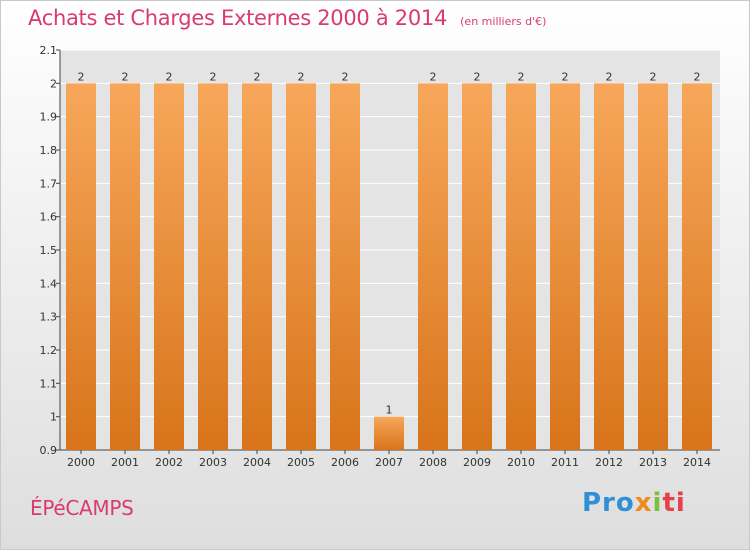  I want to click on x-tick-label: 2008, so click(433, 462).